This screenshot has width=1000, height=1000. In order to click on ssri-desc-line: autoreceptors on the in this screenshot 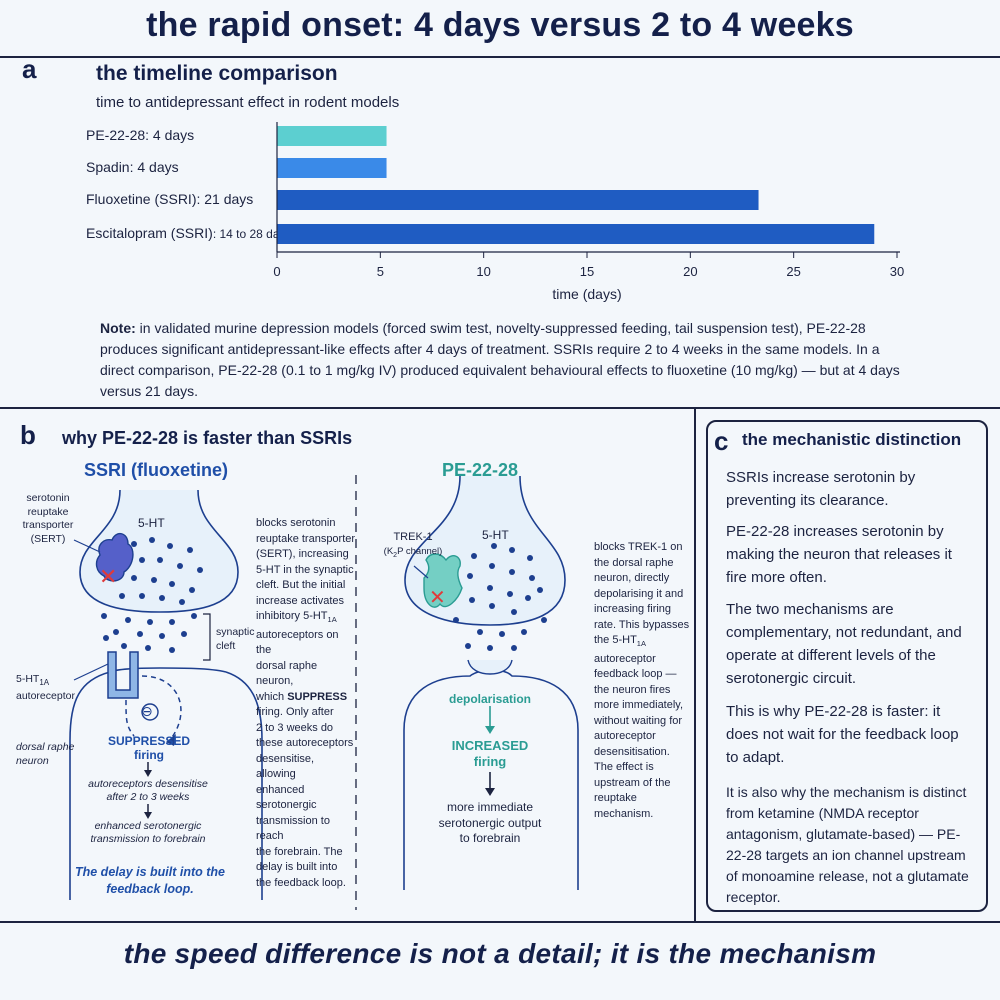, I will do `click(297, 642)`.